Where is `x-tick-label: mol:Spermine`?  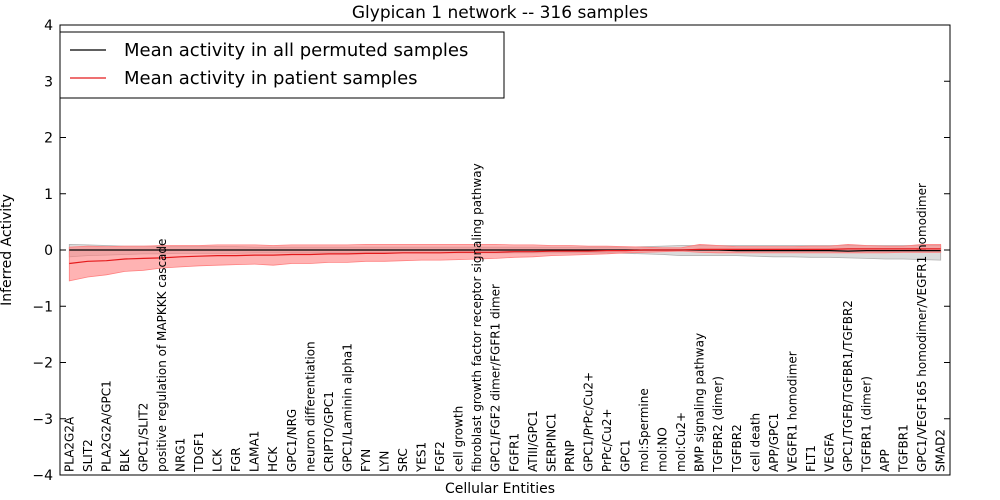
x-tick-label: mol:Spermine is located at coordinates (644, 430).